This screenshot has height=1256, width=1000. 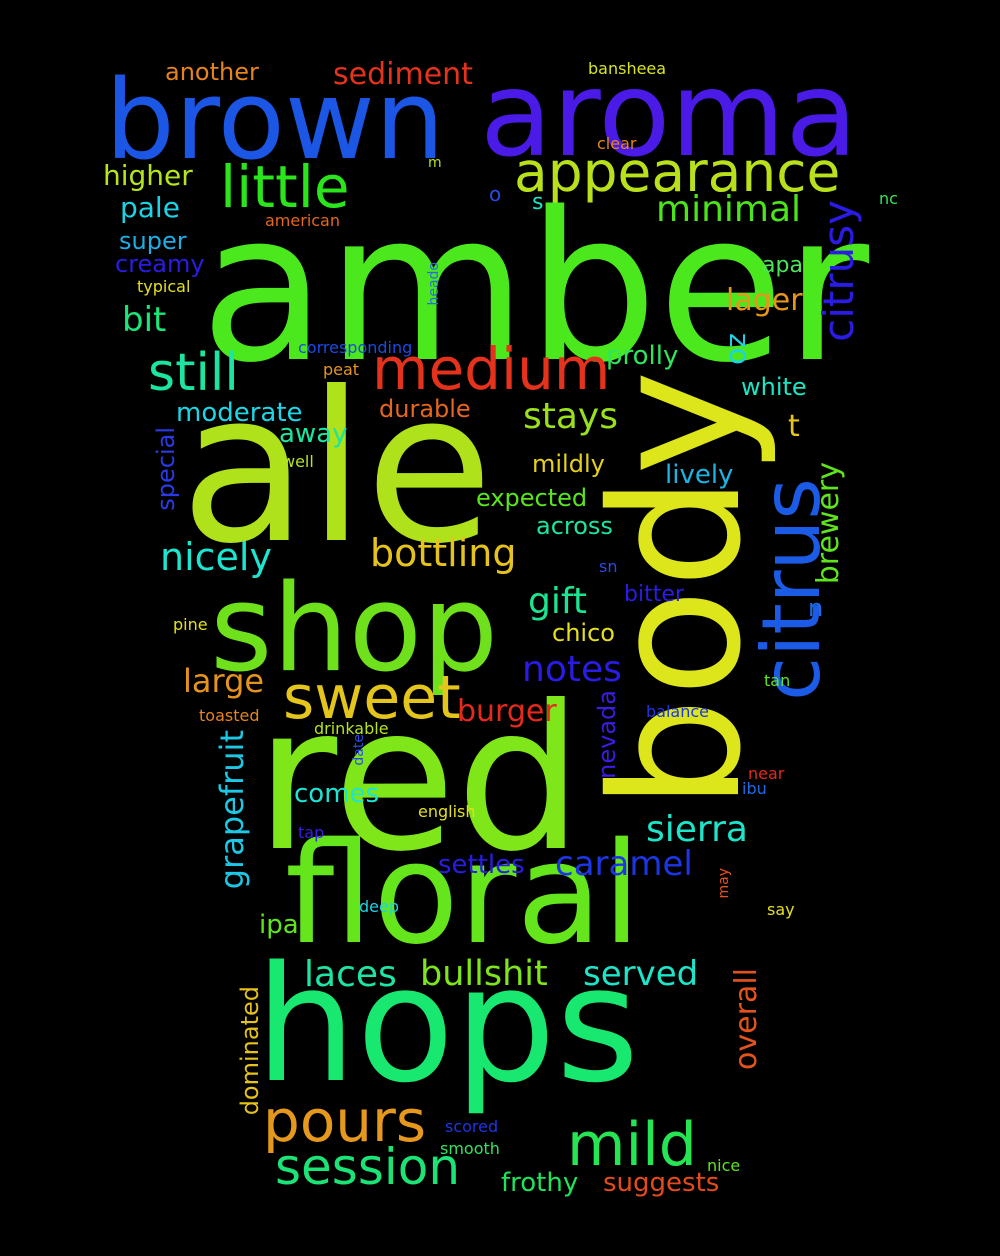 What do you see at coordinates (654, 594) in the screenshot?
I see `word-bitter: bitter` at bounding box center [654, 594].